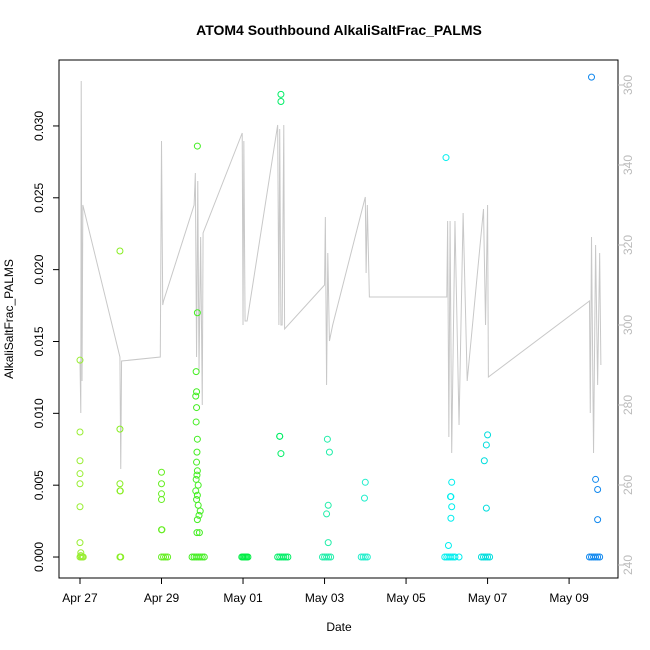  Describe the element at coordinates (39, 557) in the screenshot. I see `y-tick-label: 0.000` at that location.